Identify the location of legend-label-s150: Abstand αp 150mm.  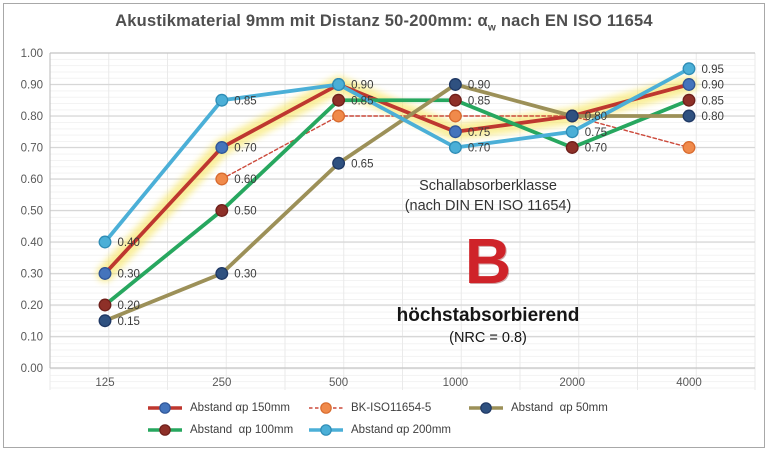
(240, 408).